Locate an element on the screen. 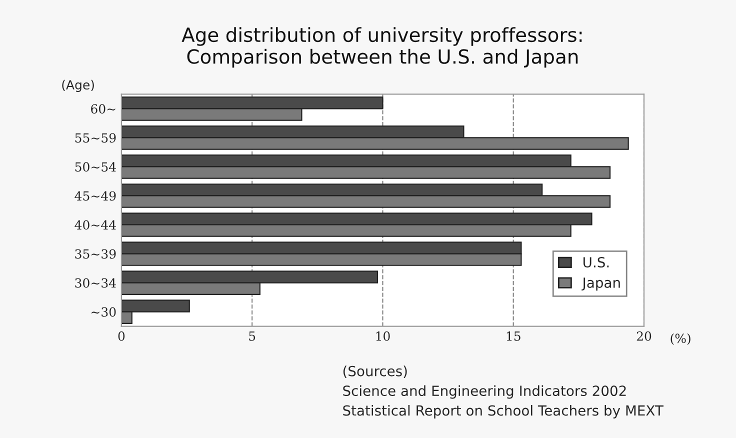 The image size is (736, 438). y-tick-label: 50~54 is located at coordinates (95, 167).